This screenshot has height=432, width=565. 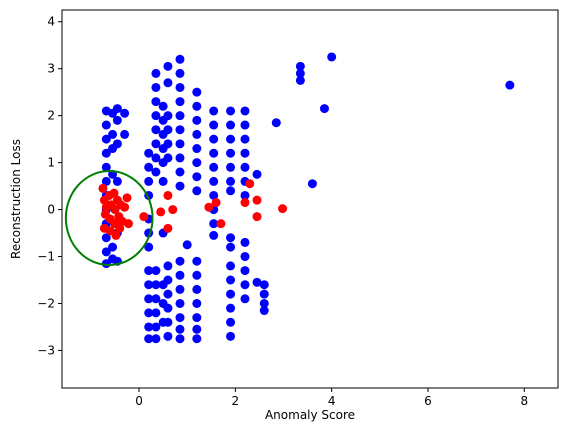 What do you see at coordinates (51, 210) in the screenshot?
I see `y-tick-label-3: 0` at bounding box center [51, 210].